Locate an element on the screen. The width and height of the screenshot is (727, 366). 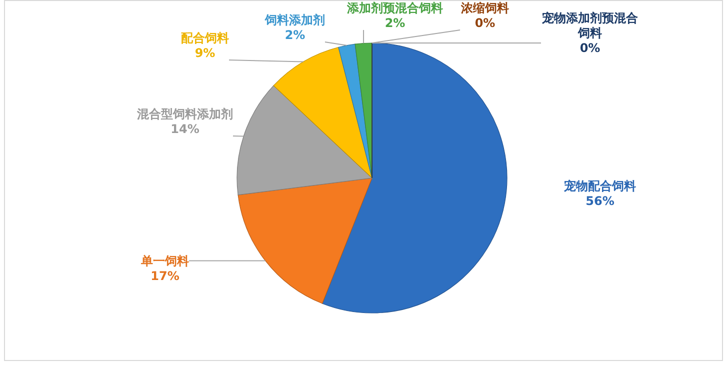
slice-label: 添加剂预混合饲料 is located at coordinates (394, 8).